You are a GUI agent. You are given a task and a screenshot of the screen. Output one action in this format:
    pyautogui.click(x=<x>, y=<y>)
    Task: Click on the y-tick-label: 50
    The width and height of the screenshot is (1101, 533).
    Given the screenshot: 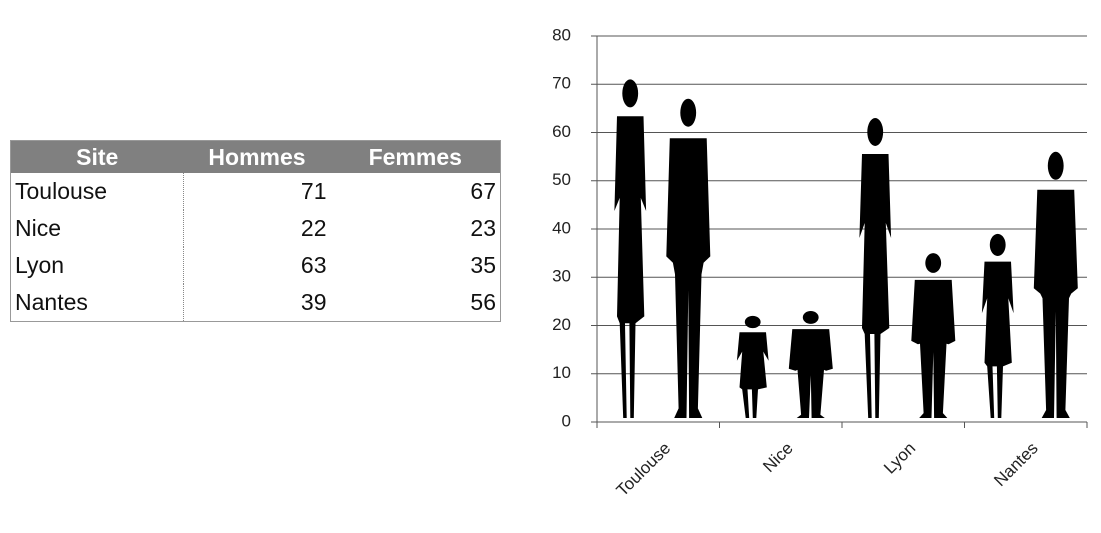 What is the action you would take?
    pyautogui.click(x=561, y=179)
    